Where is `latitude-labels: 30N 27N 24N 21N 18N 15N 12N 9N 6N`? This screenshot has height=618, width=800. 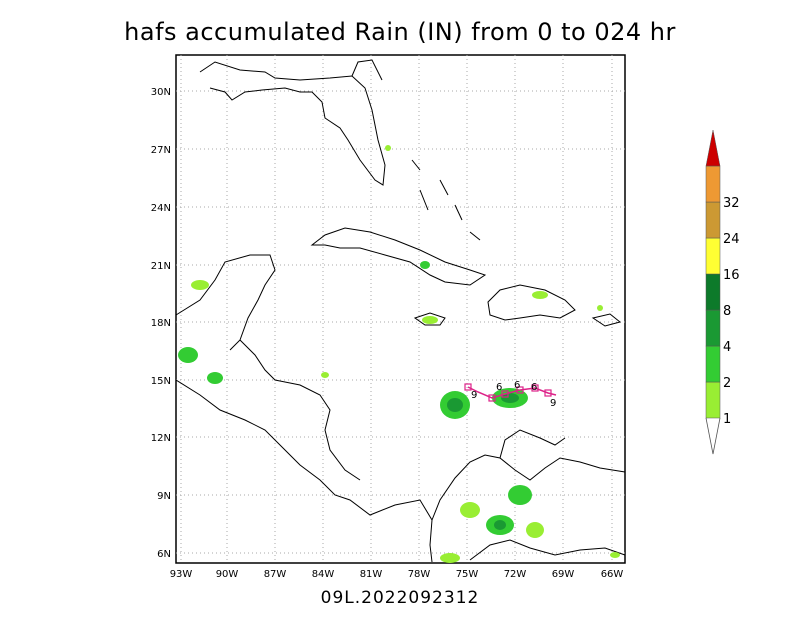
latitude-labels: 30N 27N 24N 21N 18N 15N 12N 9N 6N is located at coordinates (161, 323).